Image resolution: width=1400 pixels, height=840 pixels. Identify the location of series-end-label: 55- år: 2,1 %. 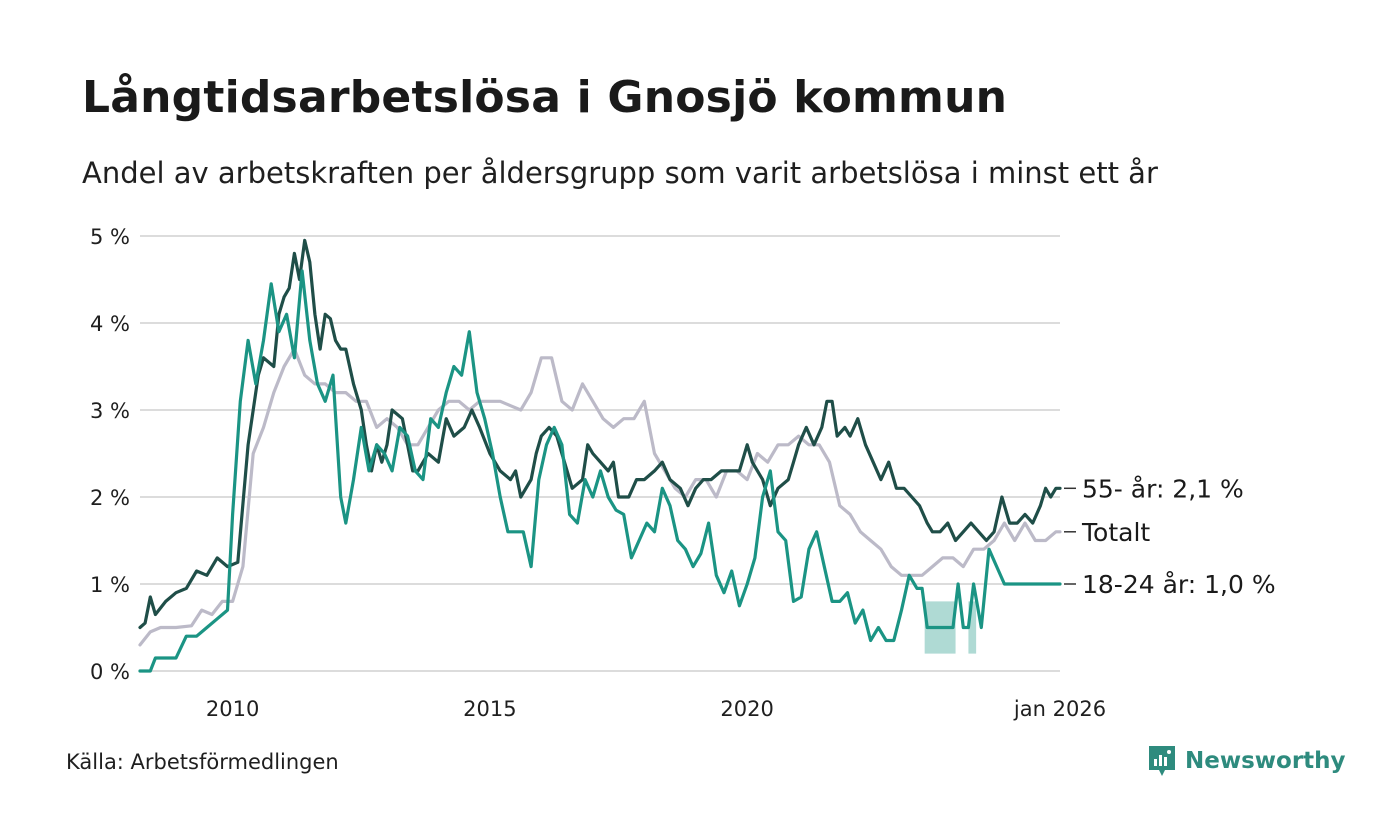
(1163, 488).